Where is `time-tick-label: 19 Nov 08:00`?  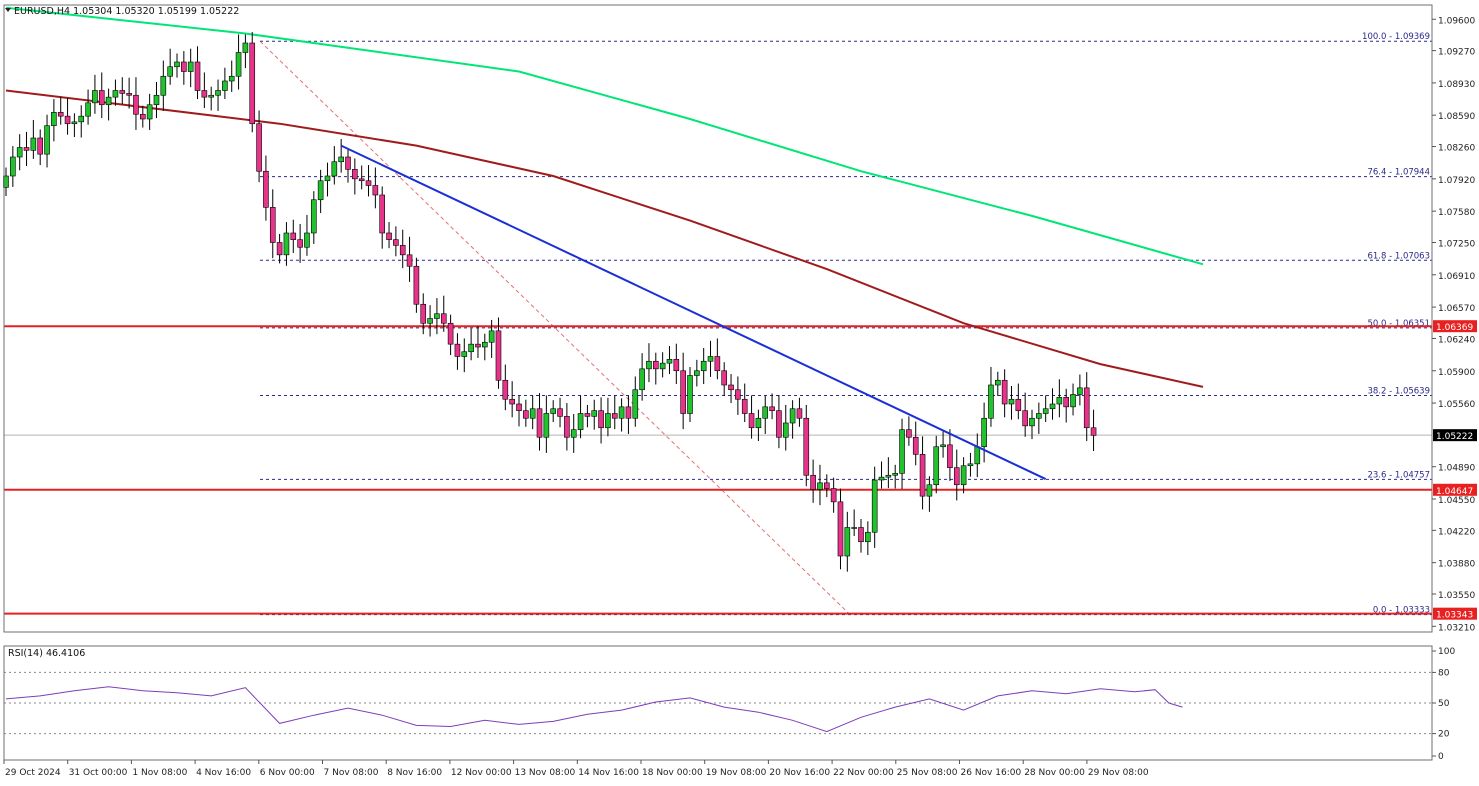 time-tick-label: 19 Nov 08:00 is located at coordinates (736, 773).